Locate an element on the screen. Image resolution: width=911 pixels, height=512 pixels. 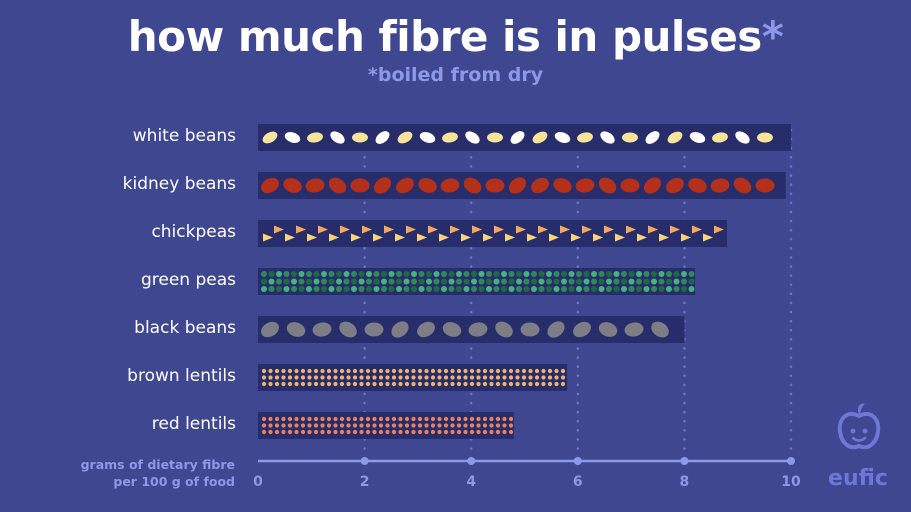
bar-chickpeas is located at coordinates (493, 233).